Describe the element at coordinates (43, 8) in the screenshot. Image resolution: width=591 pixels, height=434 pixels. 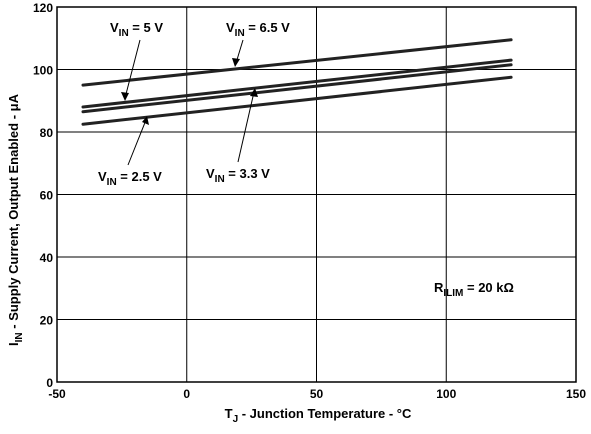
I see `y-tick-label: 120` at that location.